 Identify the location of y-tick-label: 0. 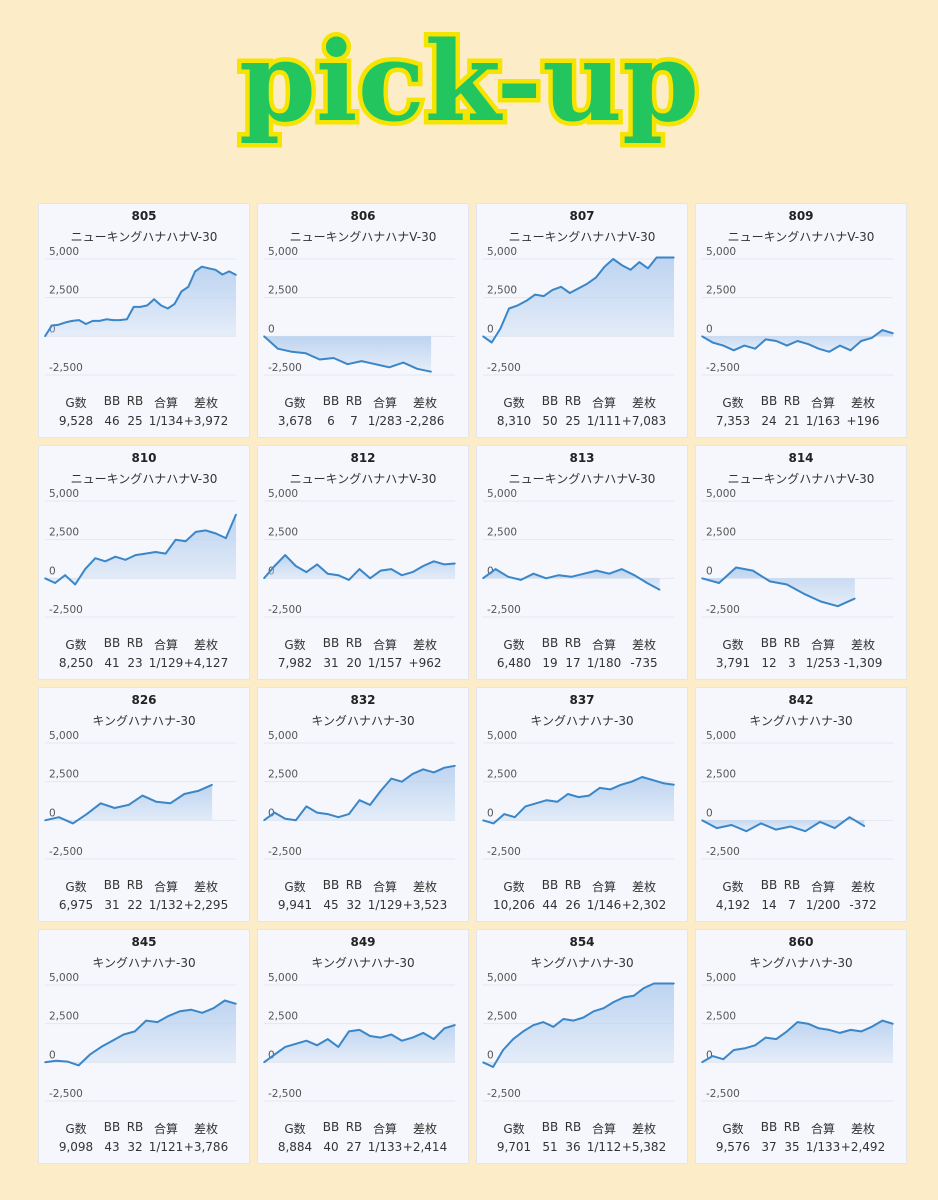
(271, 813).